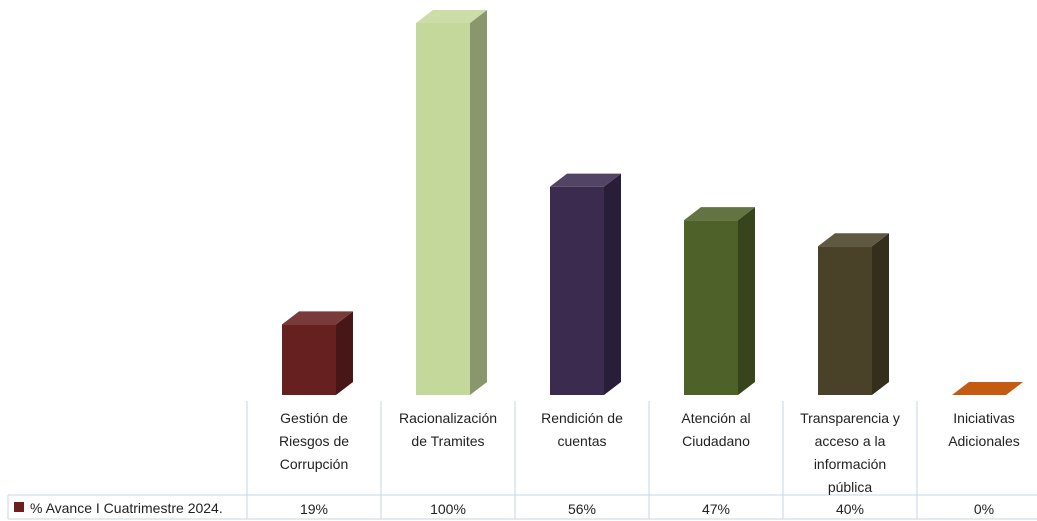 The image size is (1037, 521). Describe the element at coordinates (746, 301) in the screenshot. I see `bar-4-side` at that location.